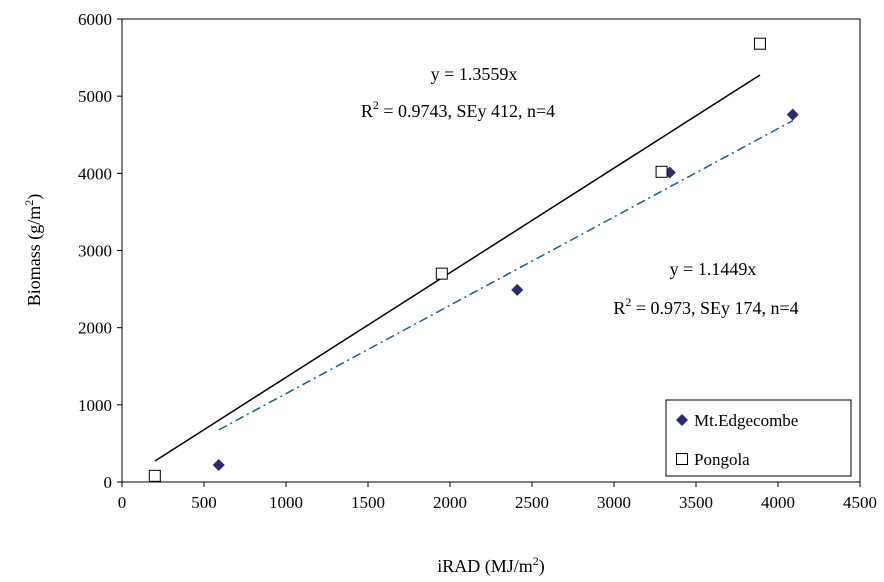 This screenshot has width=884, height=582. I want to click on y-tick-label: 2000, so click(95, 328).